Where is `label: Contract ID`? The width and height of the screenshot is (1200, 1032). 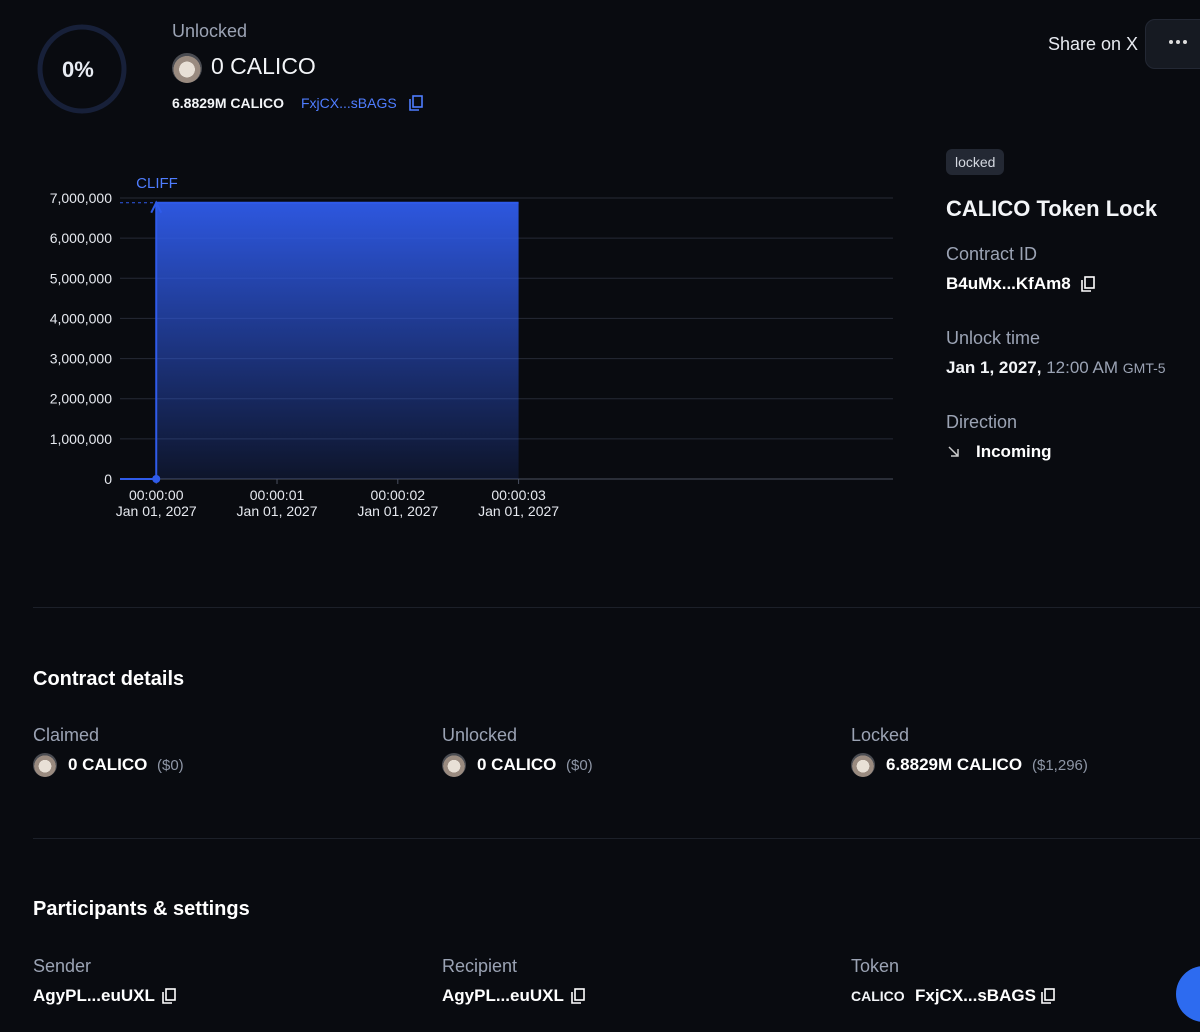 label: Contract ID is located at coordinates (992, 254).